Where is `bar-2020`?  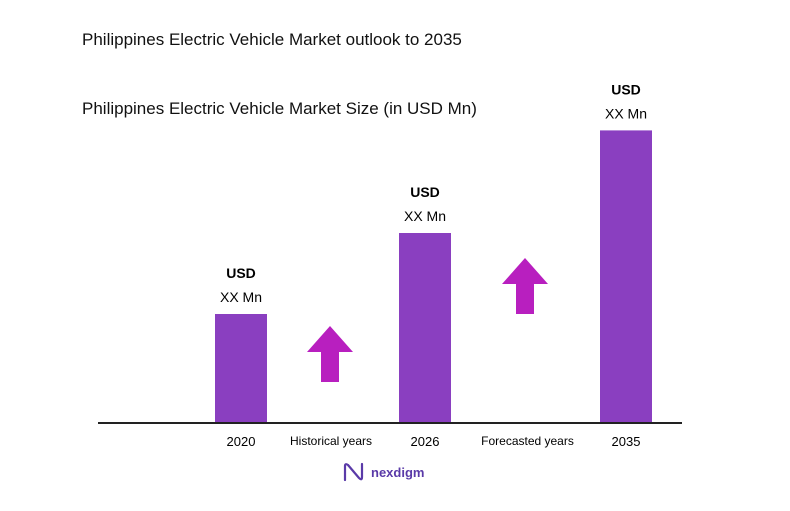
bar-2020 is located at coordinates (241, 368).